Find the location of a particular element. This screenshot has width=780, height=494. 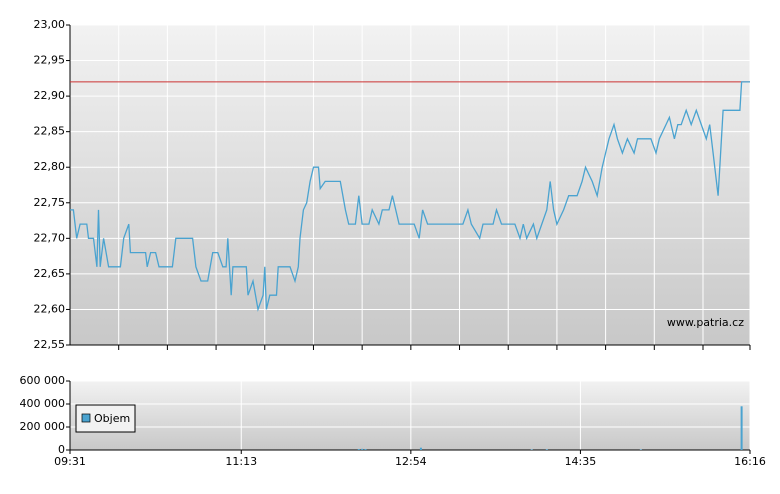

y-tick-label: 22,90 is located at coordinates (50, 95).